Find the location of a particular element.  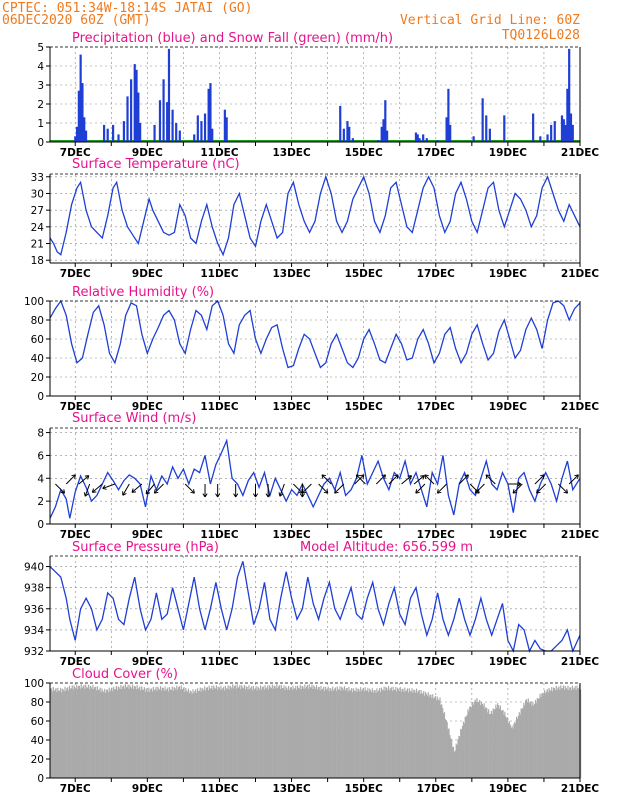

x-tick-label: 7DEC is located at coordinates (75, 407).